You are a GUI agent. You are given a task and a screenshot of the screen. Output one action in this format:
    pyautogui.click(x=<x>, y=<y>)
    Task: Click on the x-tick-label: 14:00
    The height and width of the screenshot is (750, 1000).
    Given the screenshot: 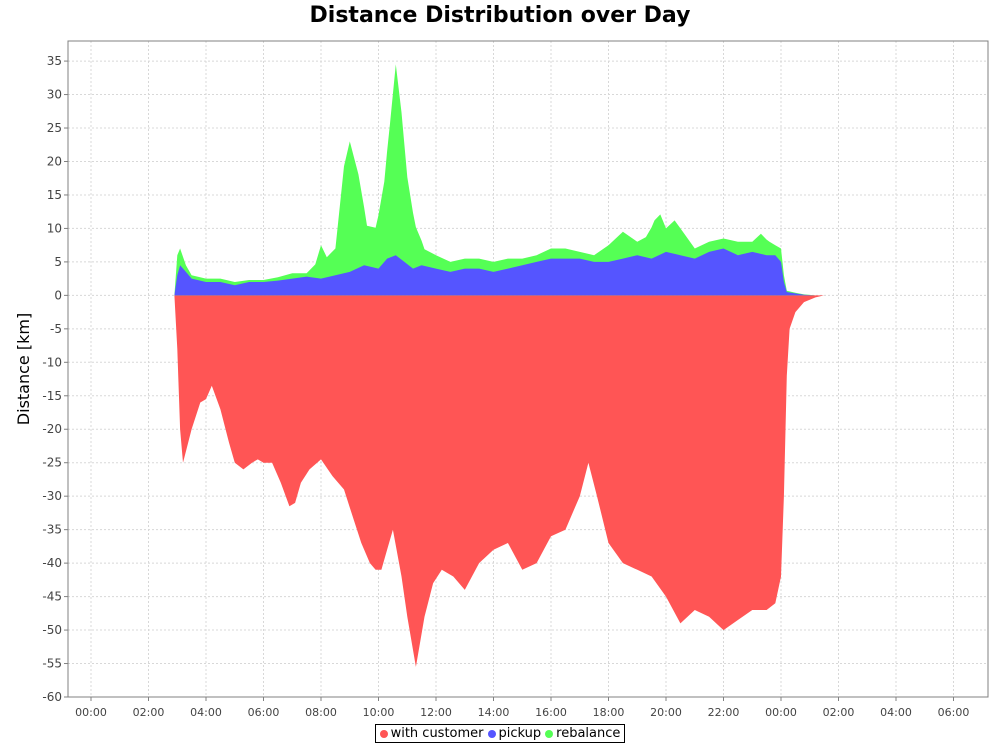 What is the action you would take?
    pyautogui.click(x=494, y=712)
    